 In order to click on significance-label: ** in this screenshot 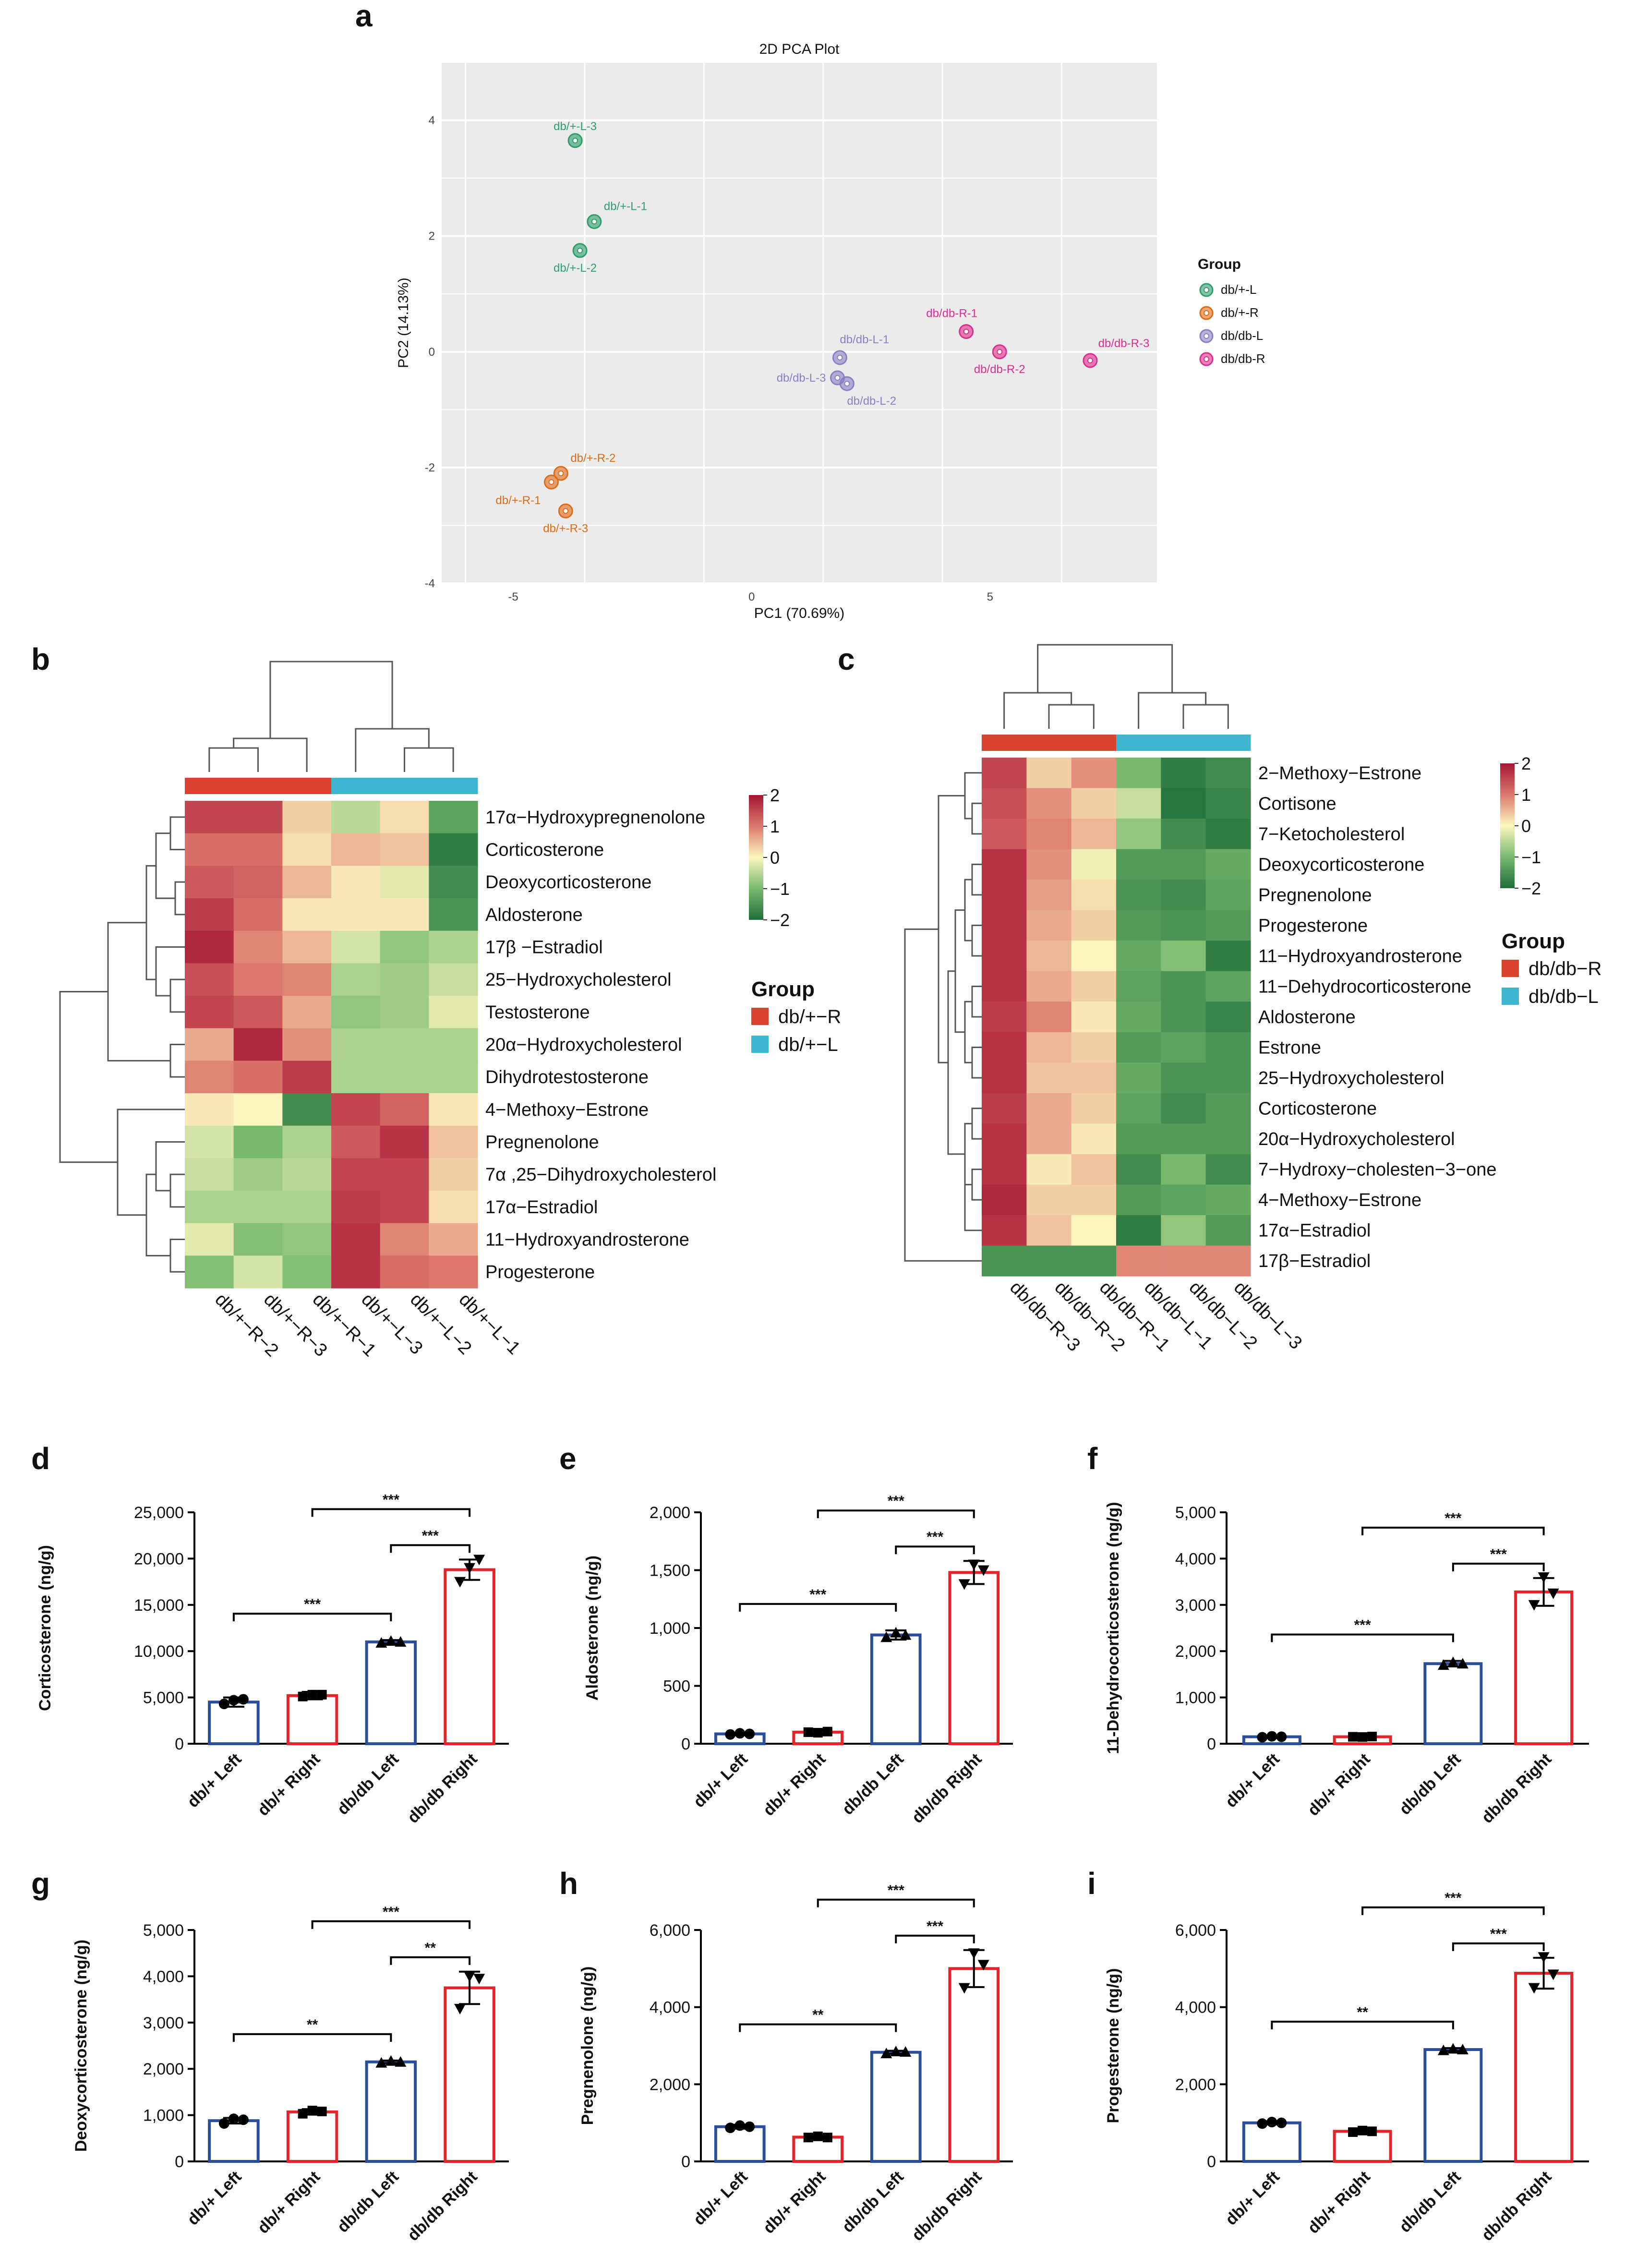, I will do `click(1362, 2012)`.